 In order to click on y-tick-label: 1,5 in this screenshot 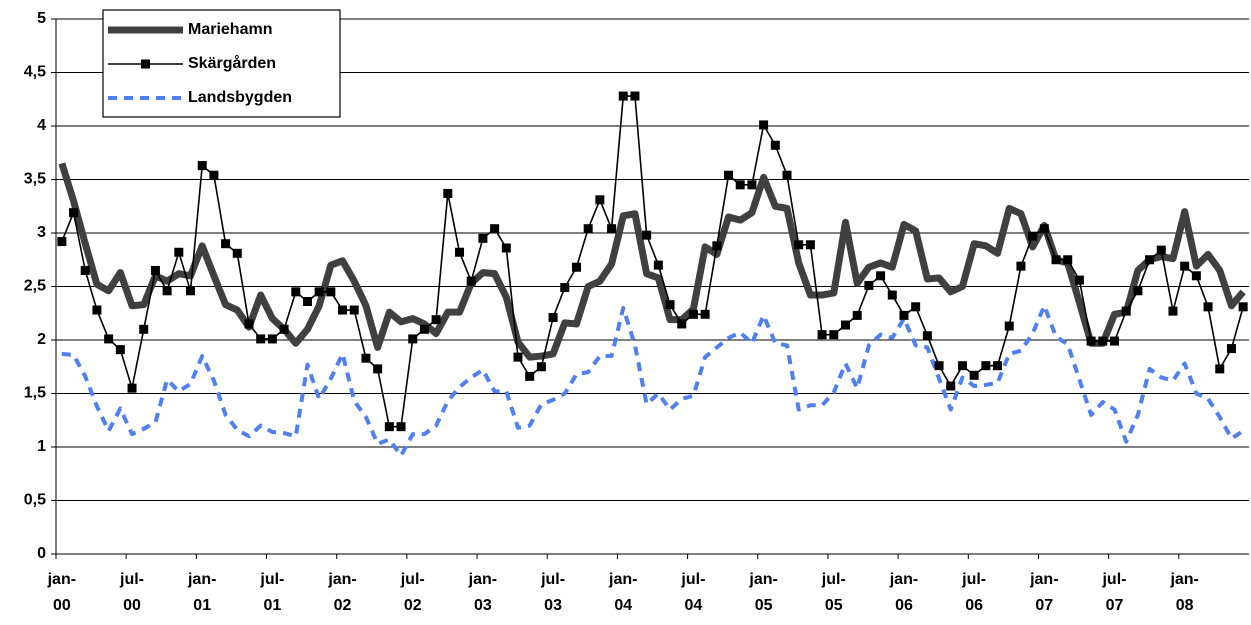, I will do `click(35, 393)`.